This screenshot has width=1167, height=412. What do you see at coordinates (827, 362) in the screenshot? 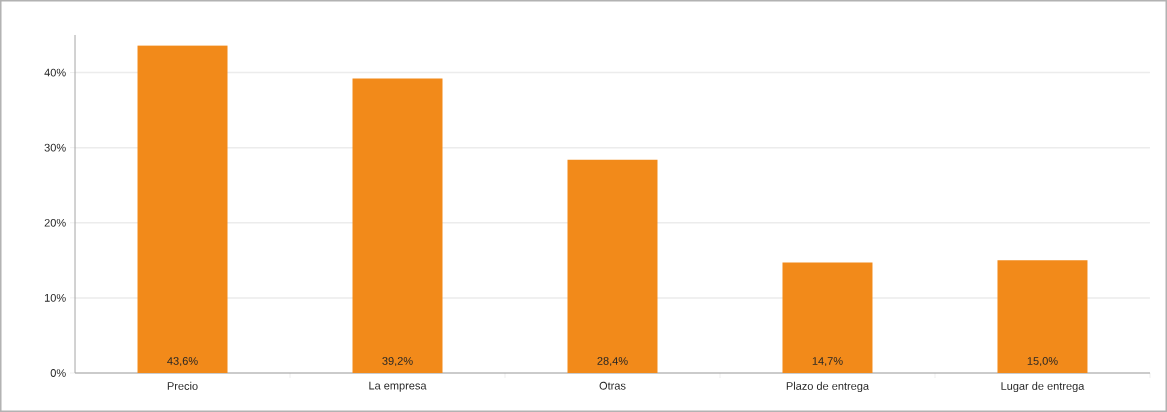
I see `data-label: 14,7%` at bounding box center [827, 362].